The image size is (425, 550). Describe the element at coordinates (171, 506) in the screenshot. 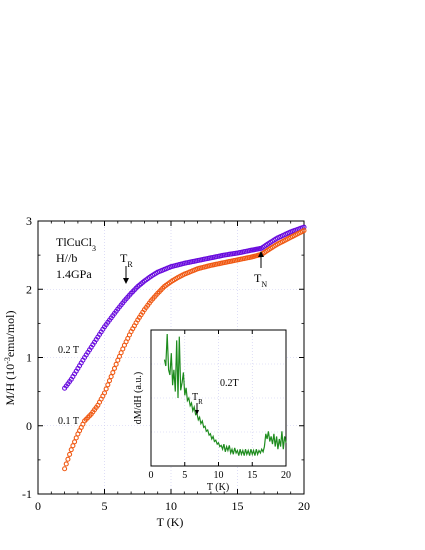

I see `main-x-tick-label: 10` at that location.